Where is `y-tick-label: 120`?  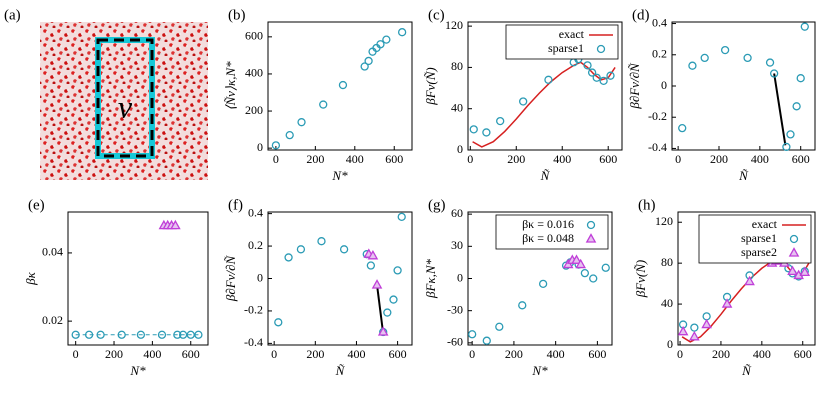
y-tick-label: 120 is located at coordinates (454, 25).